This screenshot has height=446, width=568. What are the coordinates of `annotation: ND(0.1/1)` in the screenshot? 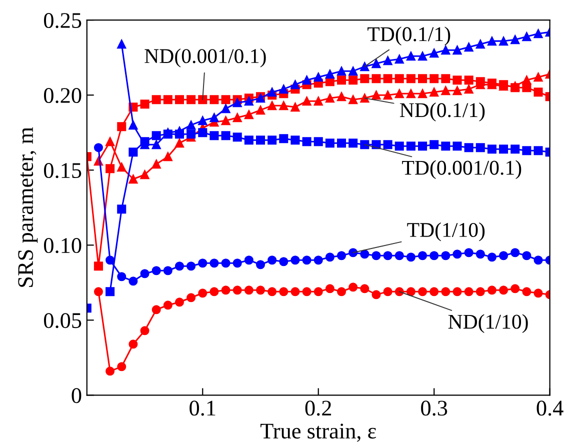 It's located at (442, 112).